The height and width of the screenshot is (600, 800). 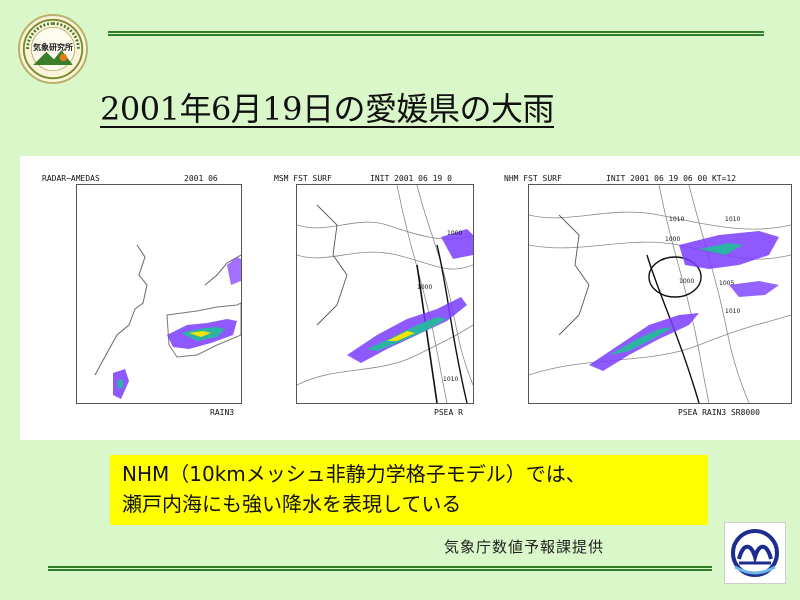 I want to click on caption-line-2: 瀬戸内海にも強い降水を表現している, so click(x=292, y=504).